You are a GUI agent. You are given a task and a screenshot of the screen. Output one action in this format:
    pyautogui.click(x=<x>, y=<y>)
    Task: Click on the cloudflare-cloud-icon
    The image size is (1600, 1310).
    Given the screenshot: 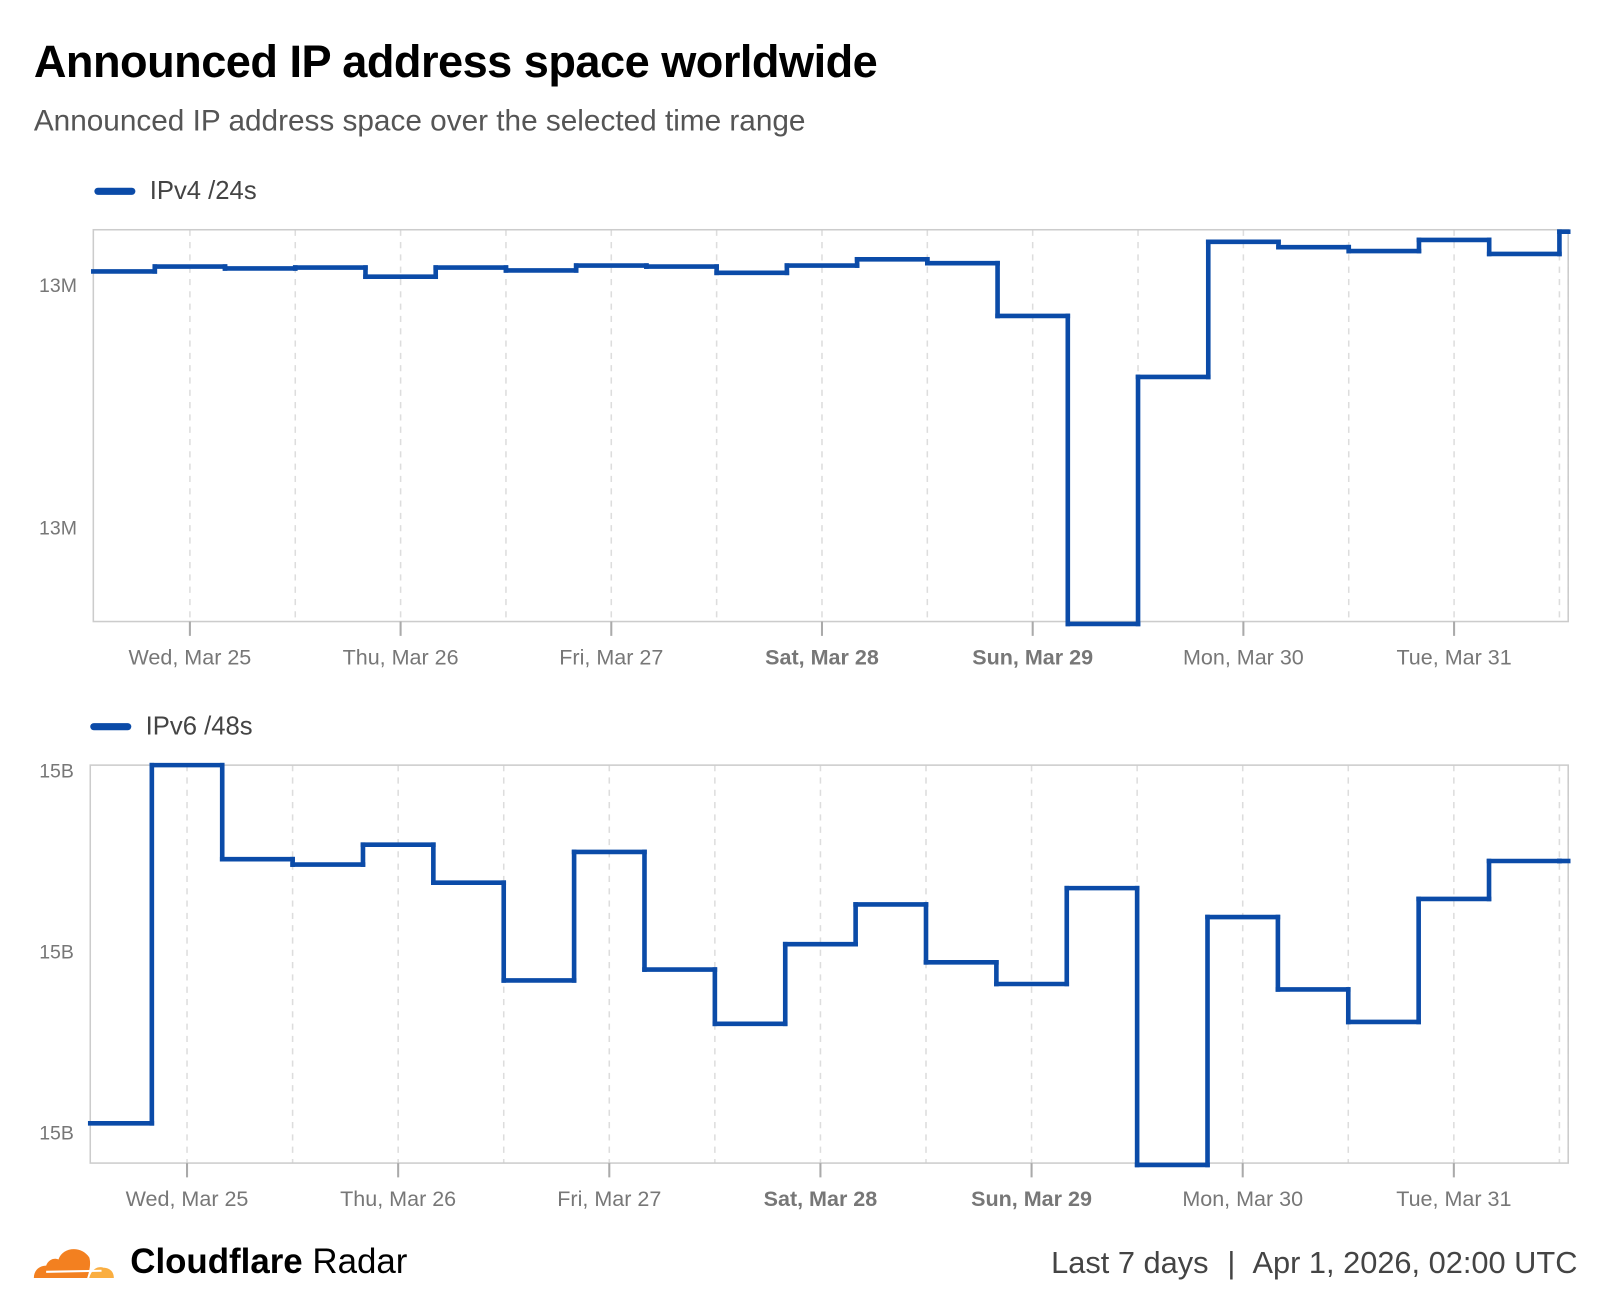 What is the action you would take?
    pyautogui.click(x=73, y=1263)
    